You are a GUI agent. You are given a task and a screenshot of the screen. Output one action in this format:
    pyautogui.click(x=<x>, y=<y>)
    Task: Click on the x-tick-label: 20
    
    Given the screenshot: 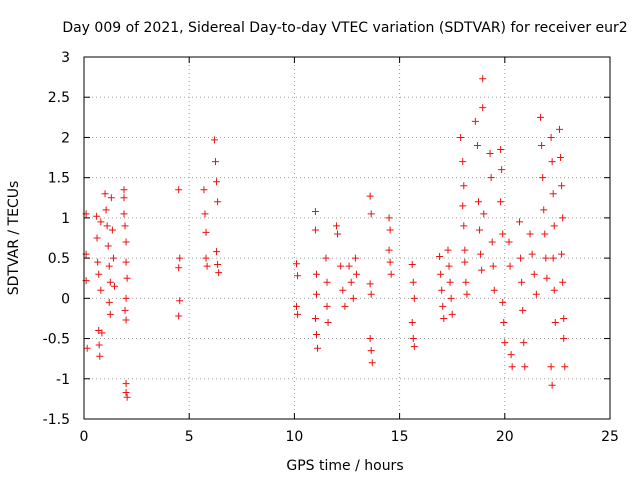 What is the action you would take?
    pyautogui.click(x=505, y=437)
    